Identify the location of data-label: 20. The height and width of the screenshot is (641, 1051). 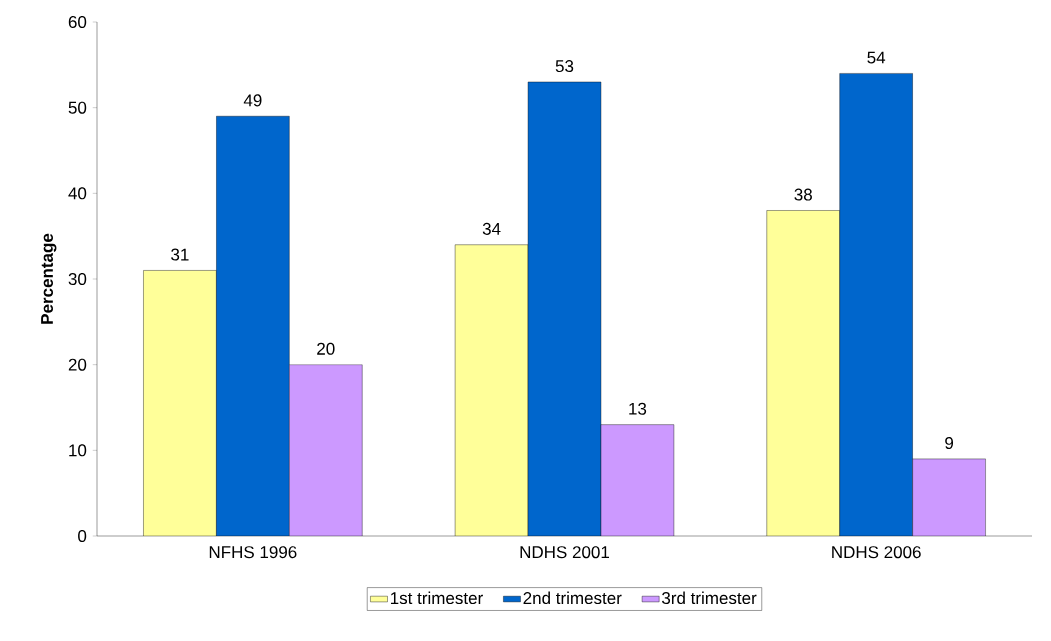
(326, 348).